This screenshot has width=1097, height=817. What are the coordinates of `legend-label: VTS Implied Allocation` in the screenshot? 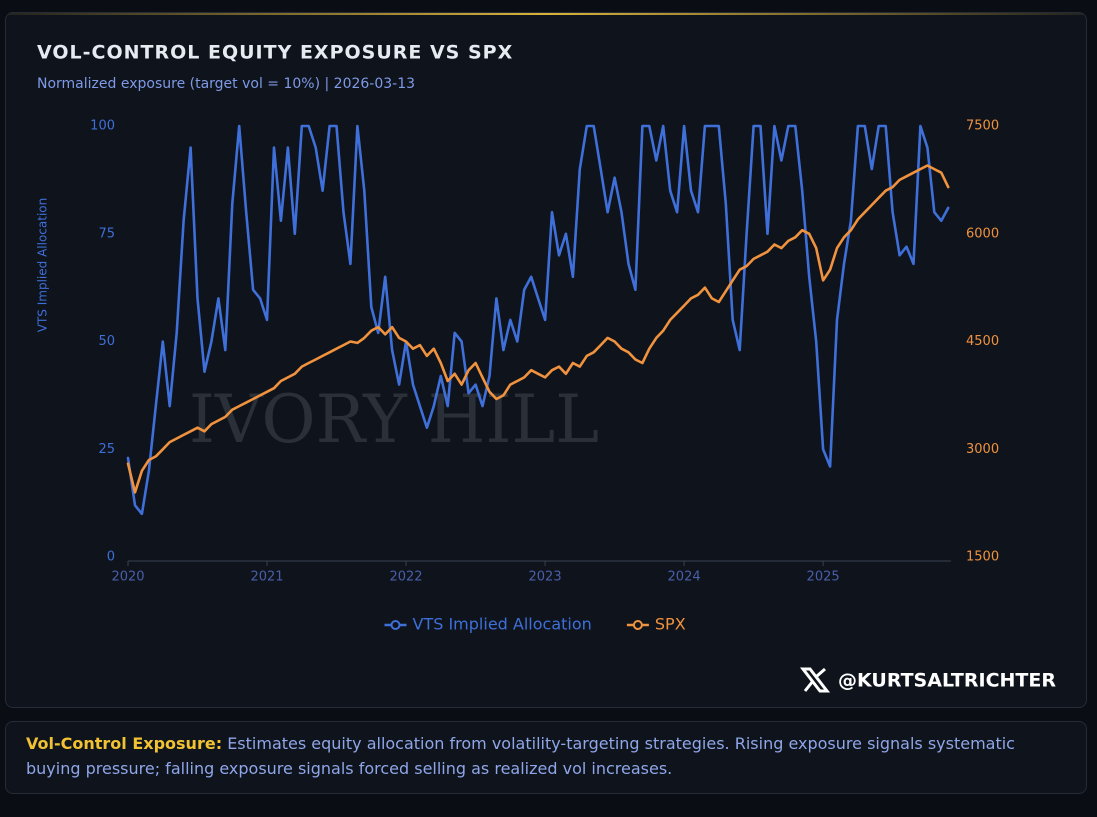 It's located at (502, 624).